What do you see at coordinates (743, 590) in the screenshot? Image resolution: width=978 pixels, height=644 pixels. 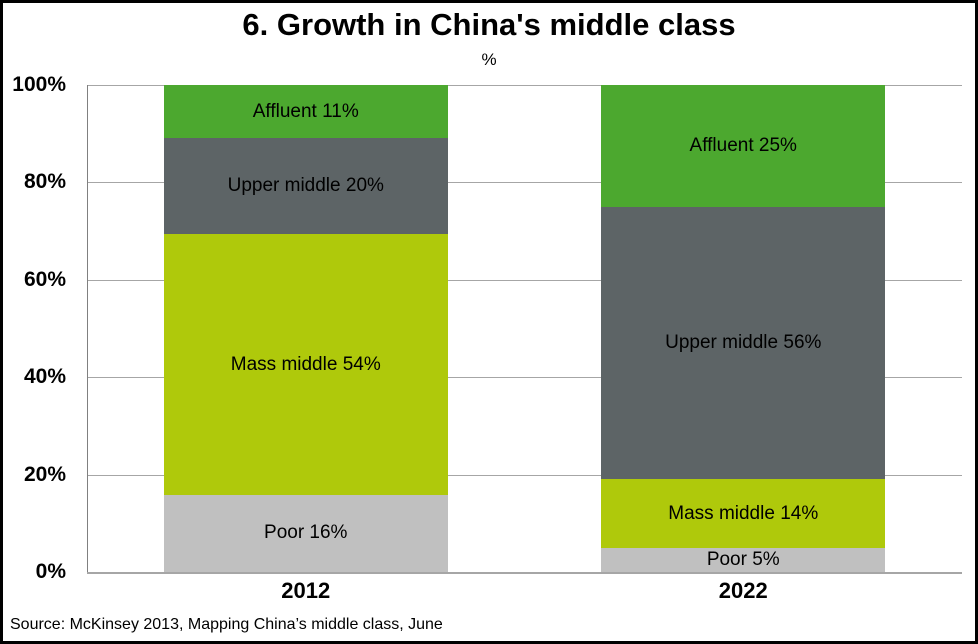 I see `x-tick-label-2022: 2022` at bounding box center [743, 590].